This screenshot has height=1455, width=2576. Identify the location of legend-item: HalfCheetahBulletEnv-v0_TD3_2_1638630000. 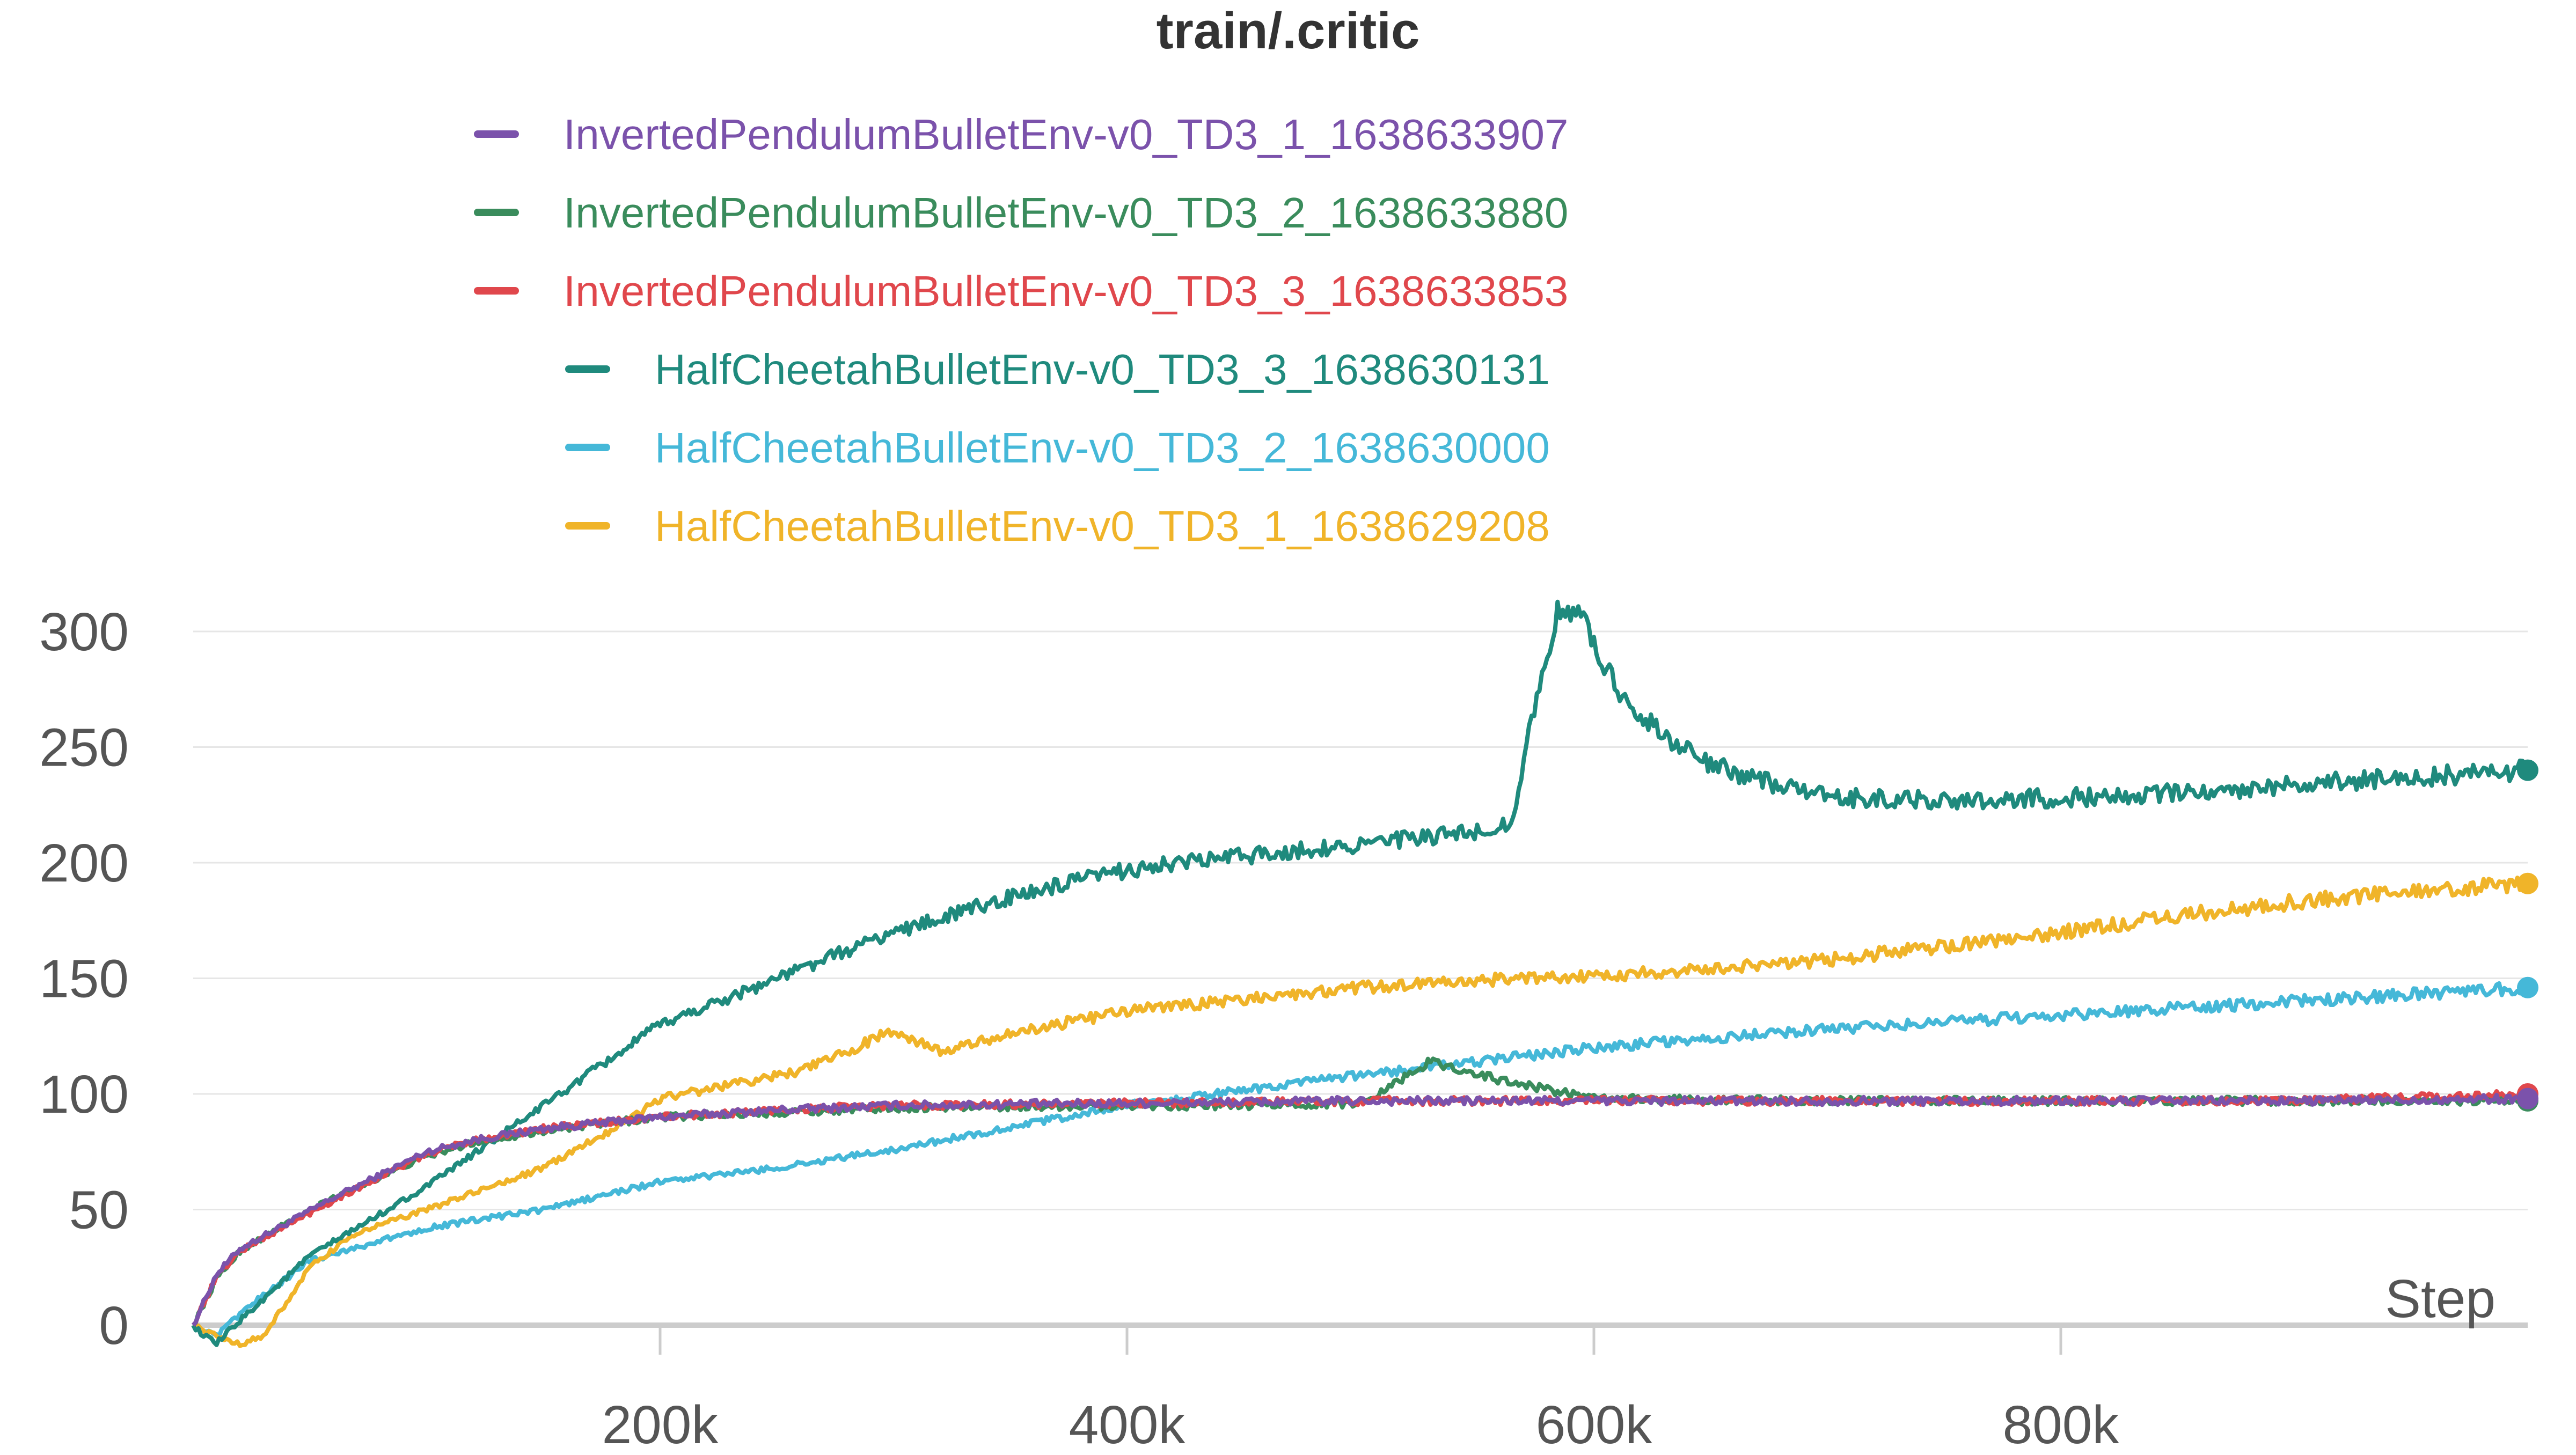
(1057, 448).